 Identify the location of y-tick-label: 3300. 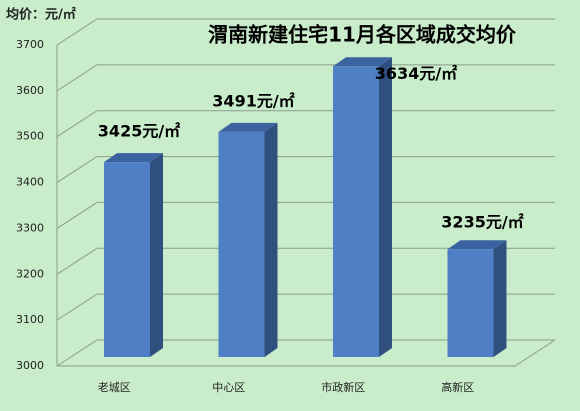
(30, 227).